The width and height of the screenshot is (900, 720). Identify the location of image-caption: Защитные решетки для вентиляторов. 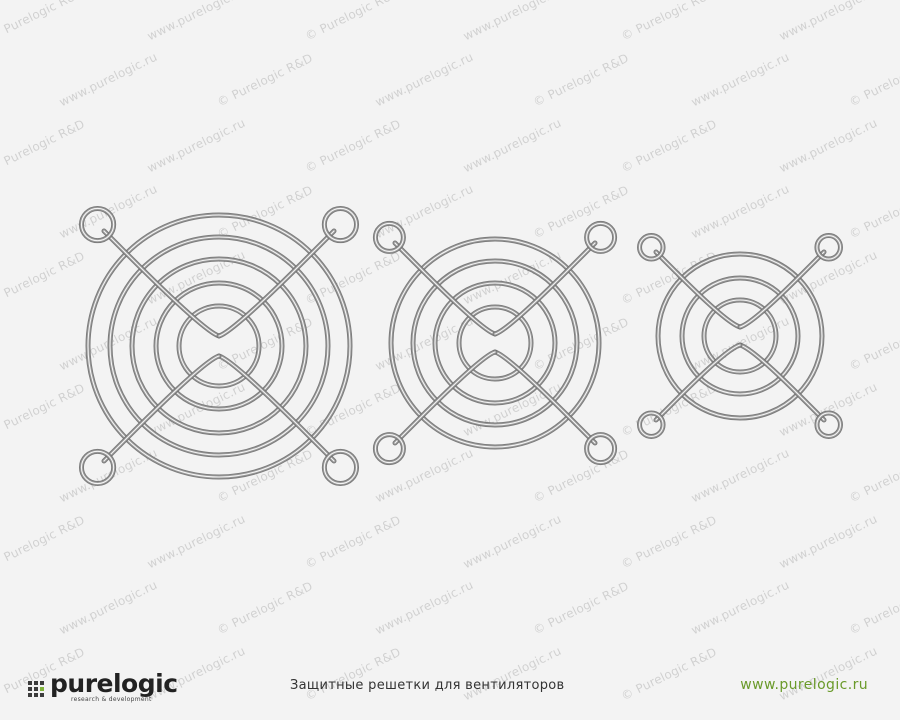
(427, 685).